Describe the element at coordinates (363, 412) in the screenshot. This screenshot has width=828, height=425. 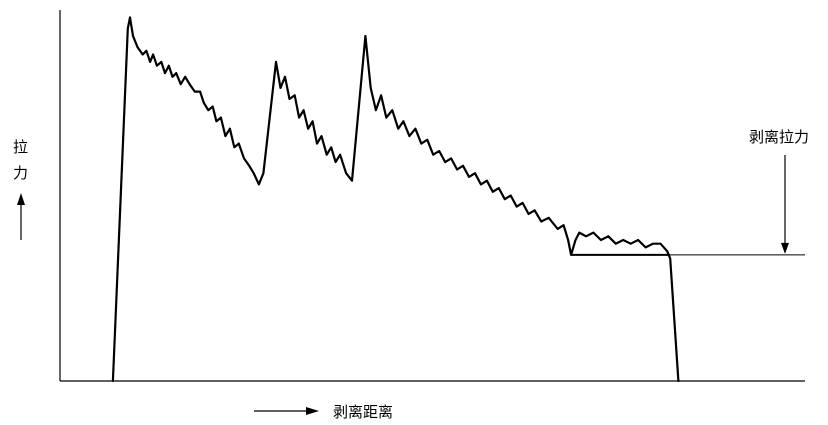
I see `x-axis-label: 剥离距离` at that location.